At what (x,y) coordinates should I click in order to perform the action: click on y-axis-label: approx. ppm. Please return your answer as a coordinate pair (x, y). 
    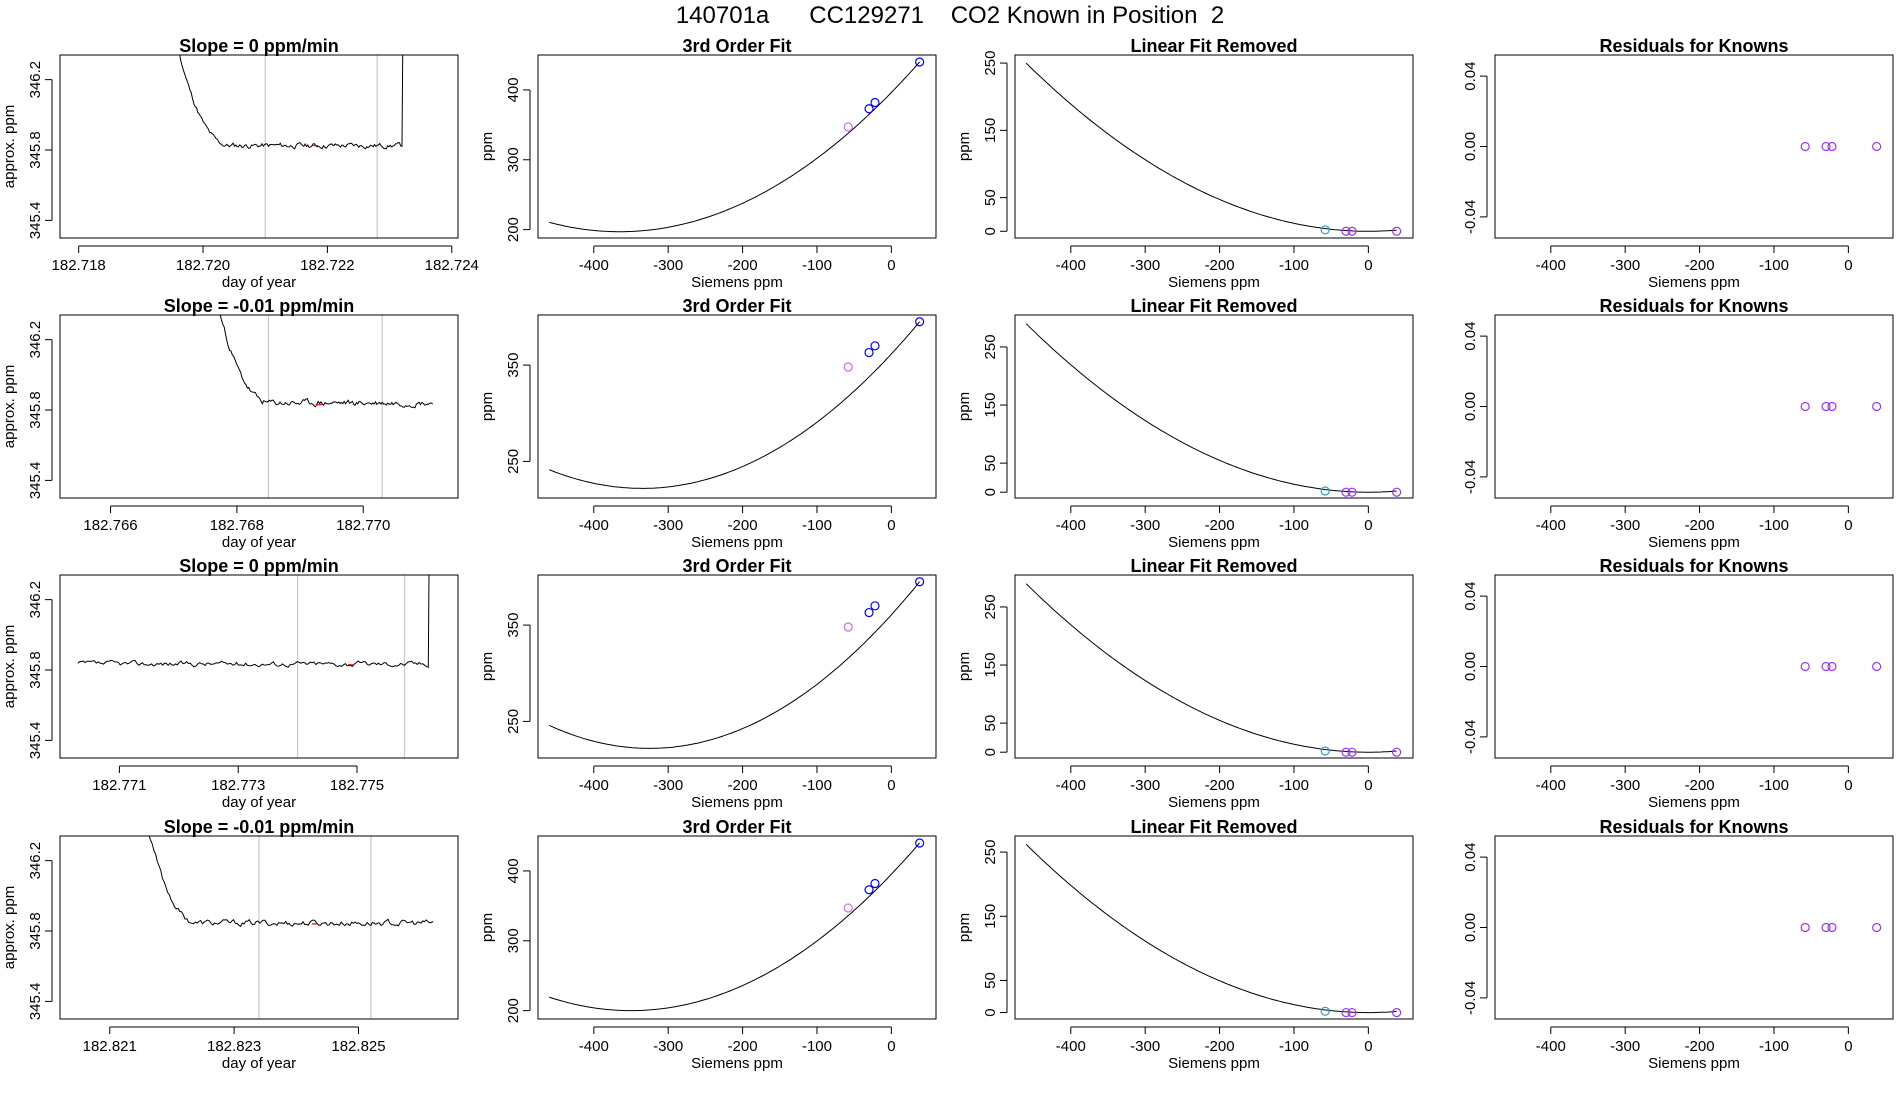
    Looking at the image, I should click on (9, 406).